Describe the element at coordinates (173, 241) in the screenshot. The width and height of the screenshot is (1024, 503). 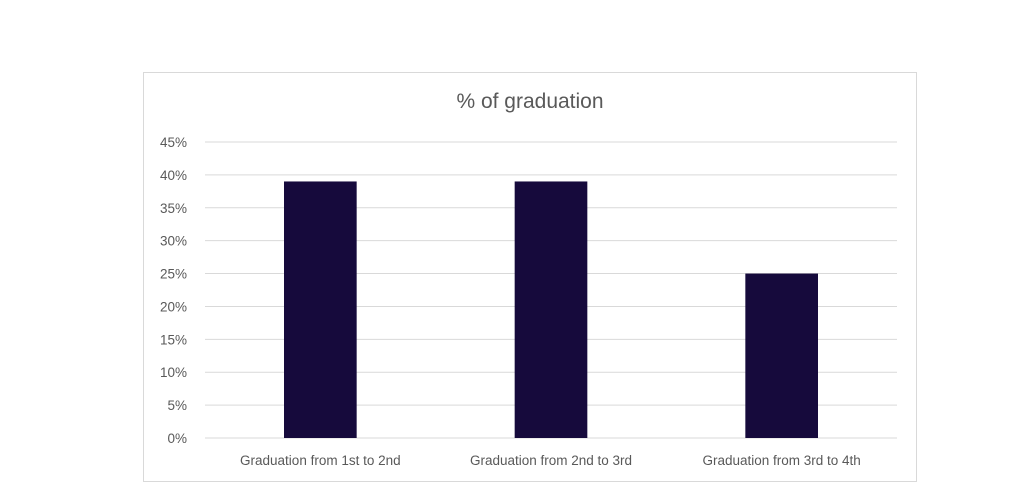
I see `y-tick-label: 30%` at that location.